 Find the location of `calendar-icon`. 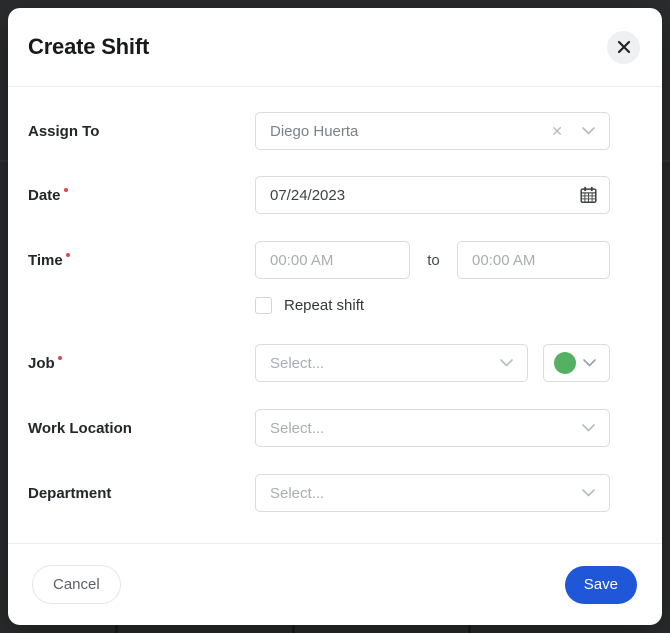

calendar-icon is located at coordinates (588, 195).